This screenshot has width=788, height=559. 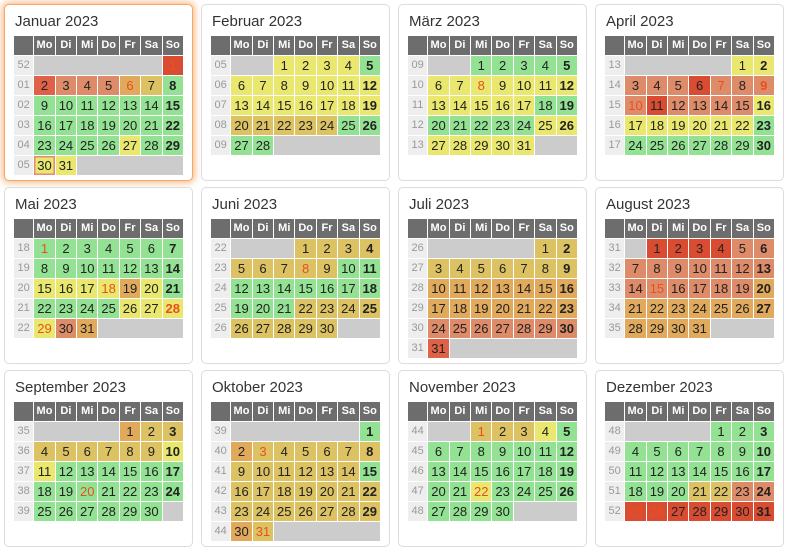 I want to click on day-cell-september-30: 30, so click(x=151, y=511).